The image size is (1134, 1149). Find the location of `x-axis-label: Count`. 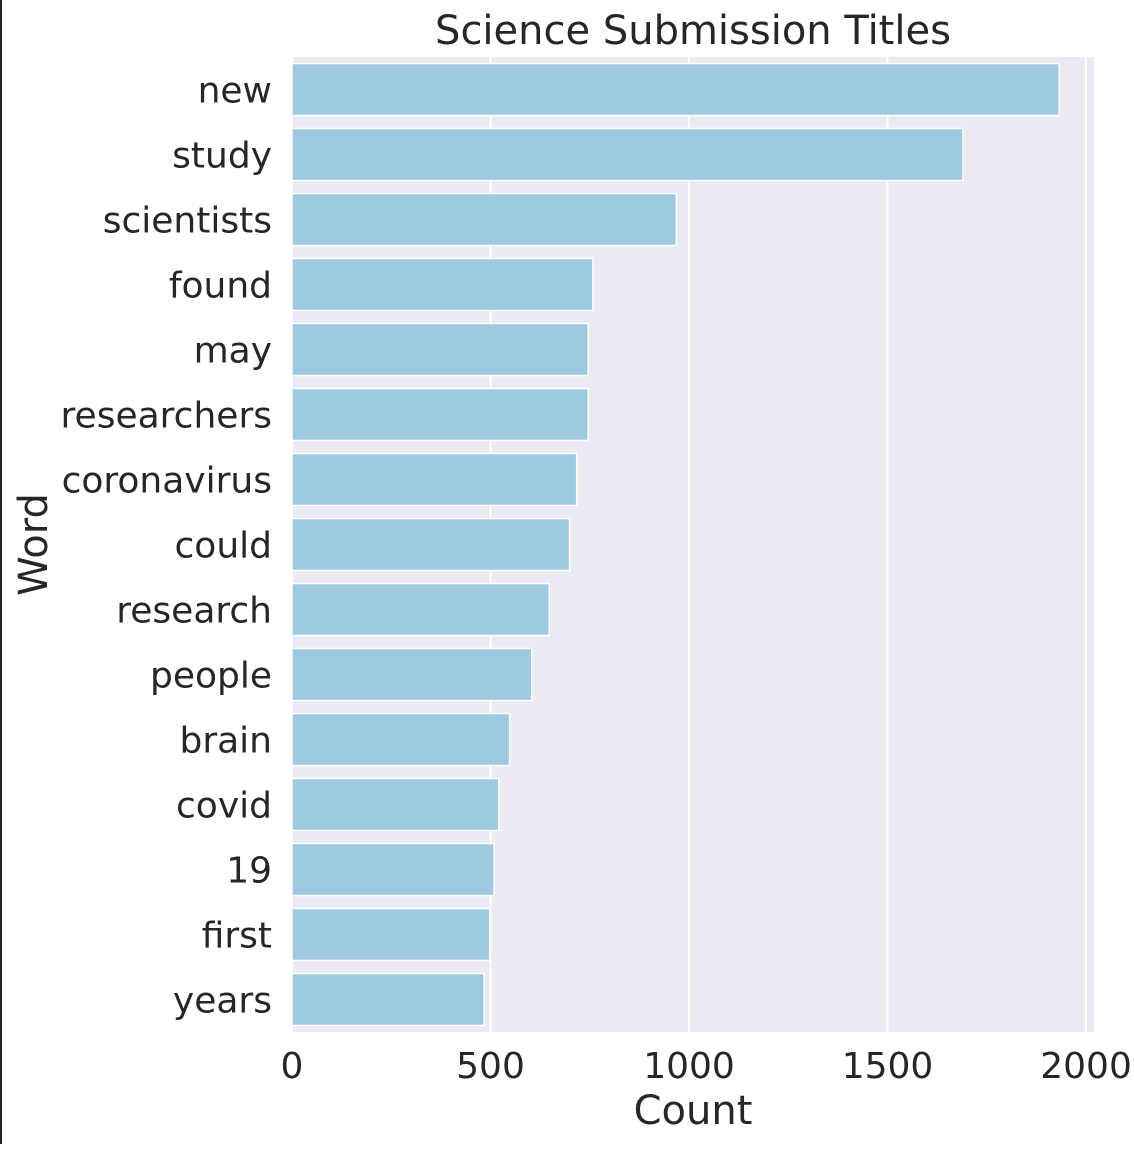

x-axis-label: Count is located at coordinates (693, 1111).